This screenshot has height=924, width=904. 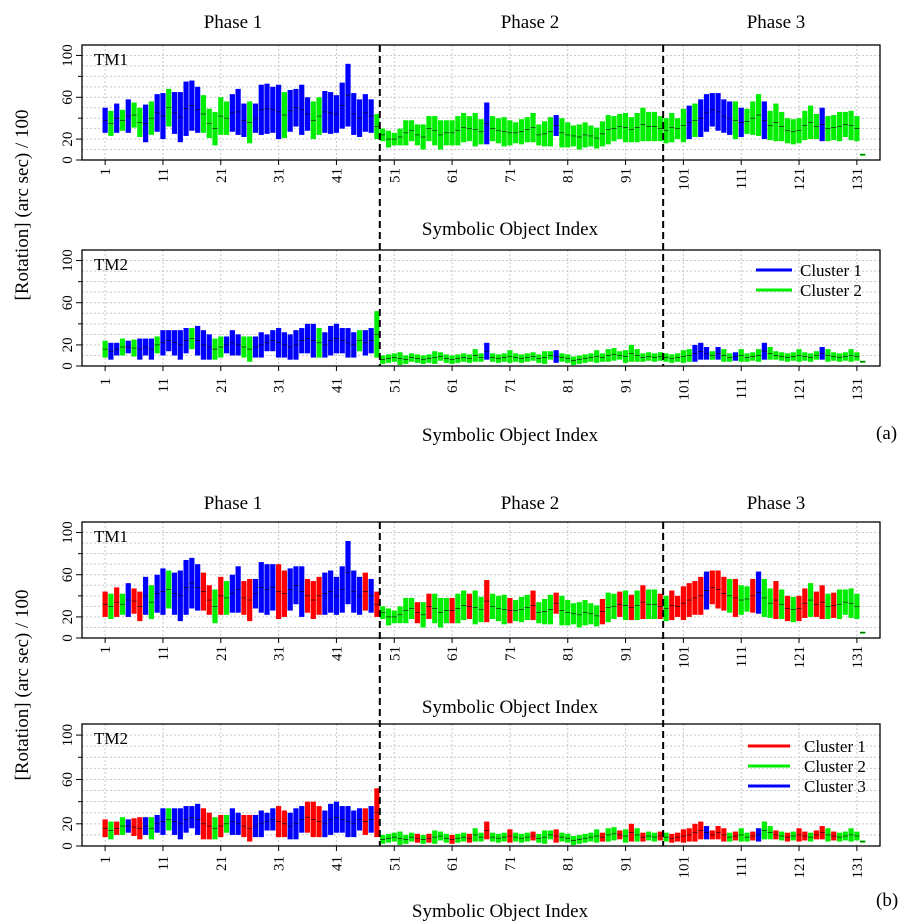 What do you see at coordinates (482, 383) in the screenshot?
I see `x-ticks-a-tm2: 1 11 21 31 41 51 61 71 81 91 101 111 121 131` at bounding box center [482, 383].